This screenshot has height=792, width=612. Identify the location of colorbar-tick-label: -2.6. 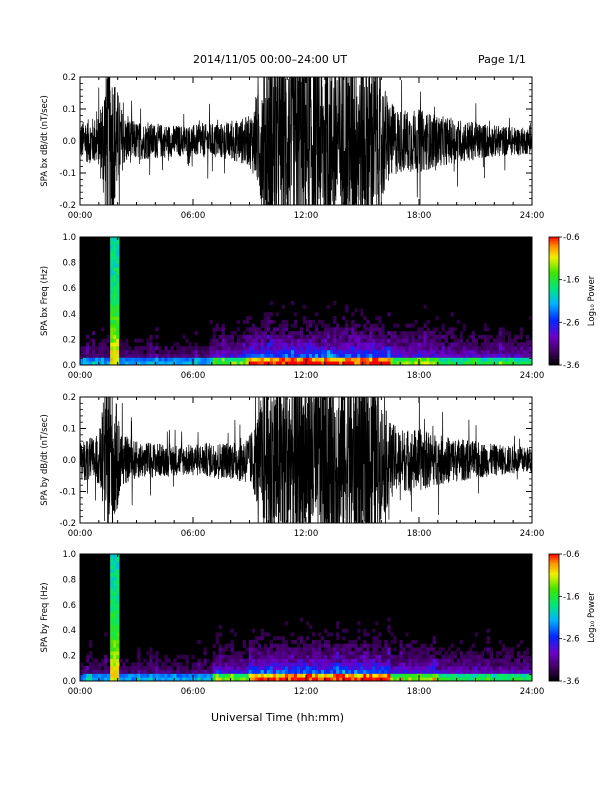
(571, 640).